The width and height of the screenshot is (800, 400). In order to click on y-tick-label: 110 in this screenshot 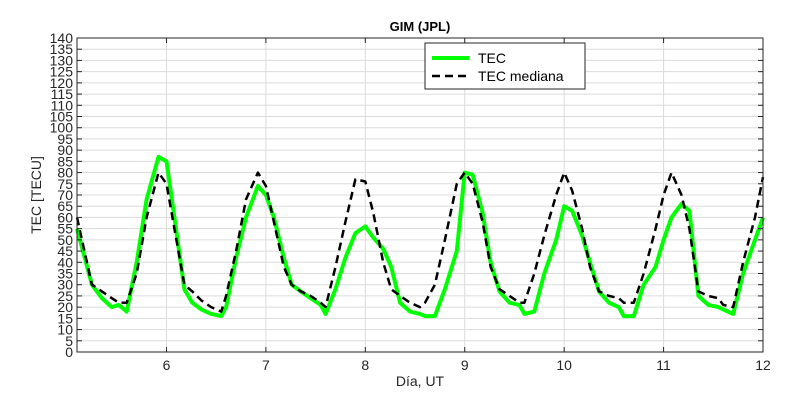, I will do `click(62, 105)`.